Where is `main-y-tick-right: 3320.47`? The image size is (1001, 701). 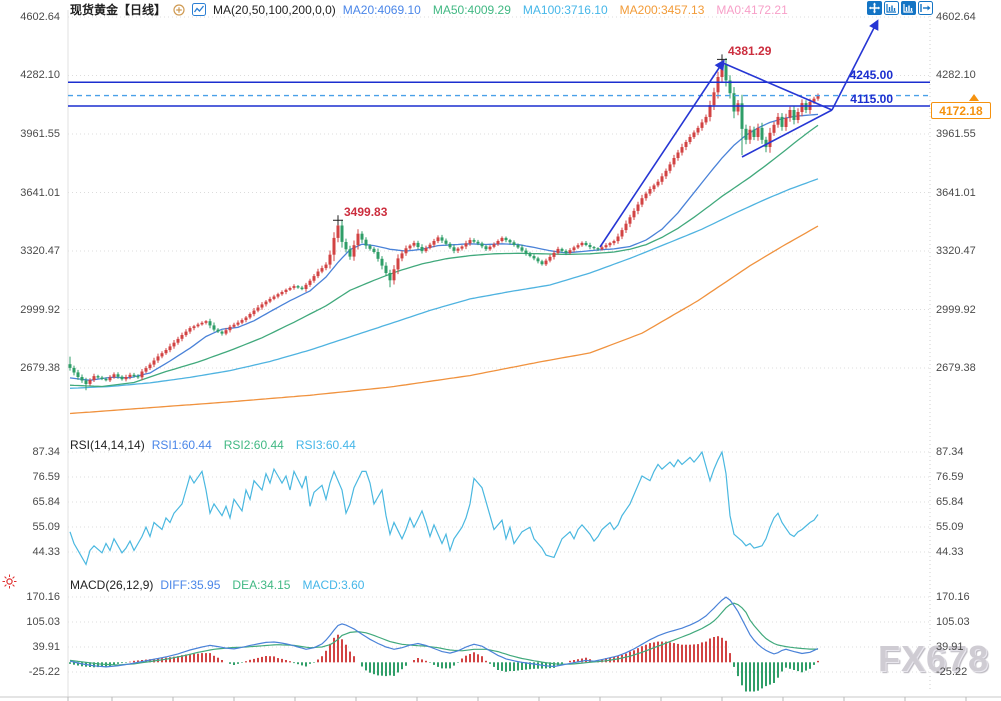
main-y-tick-right: 3320.47 is located at coordinates (956, 250).